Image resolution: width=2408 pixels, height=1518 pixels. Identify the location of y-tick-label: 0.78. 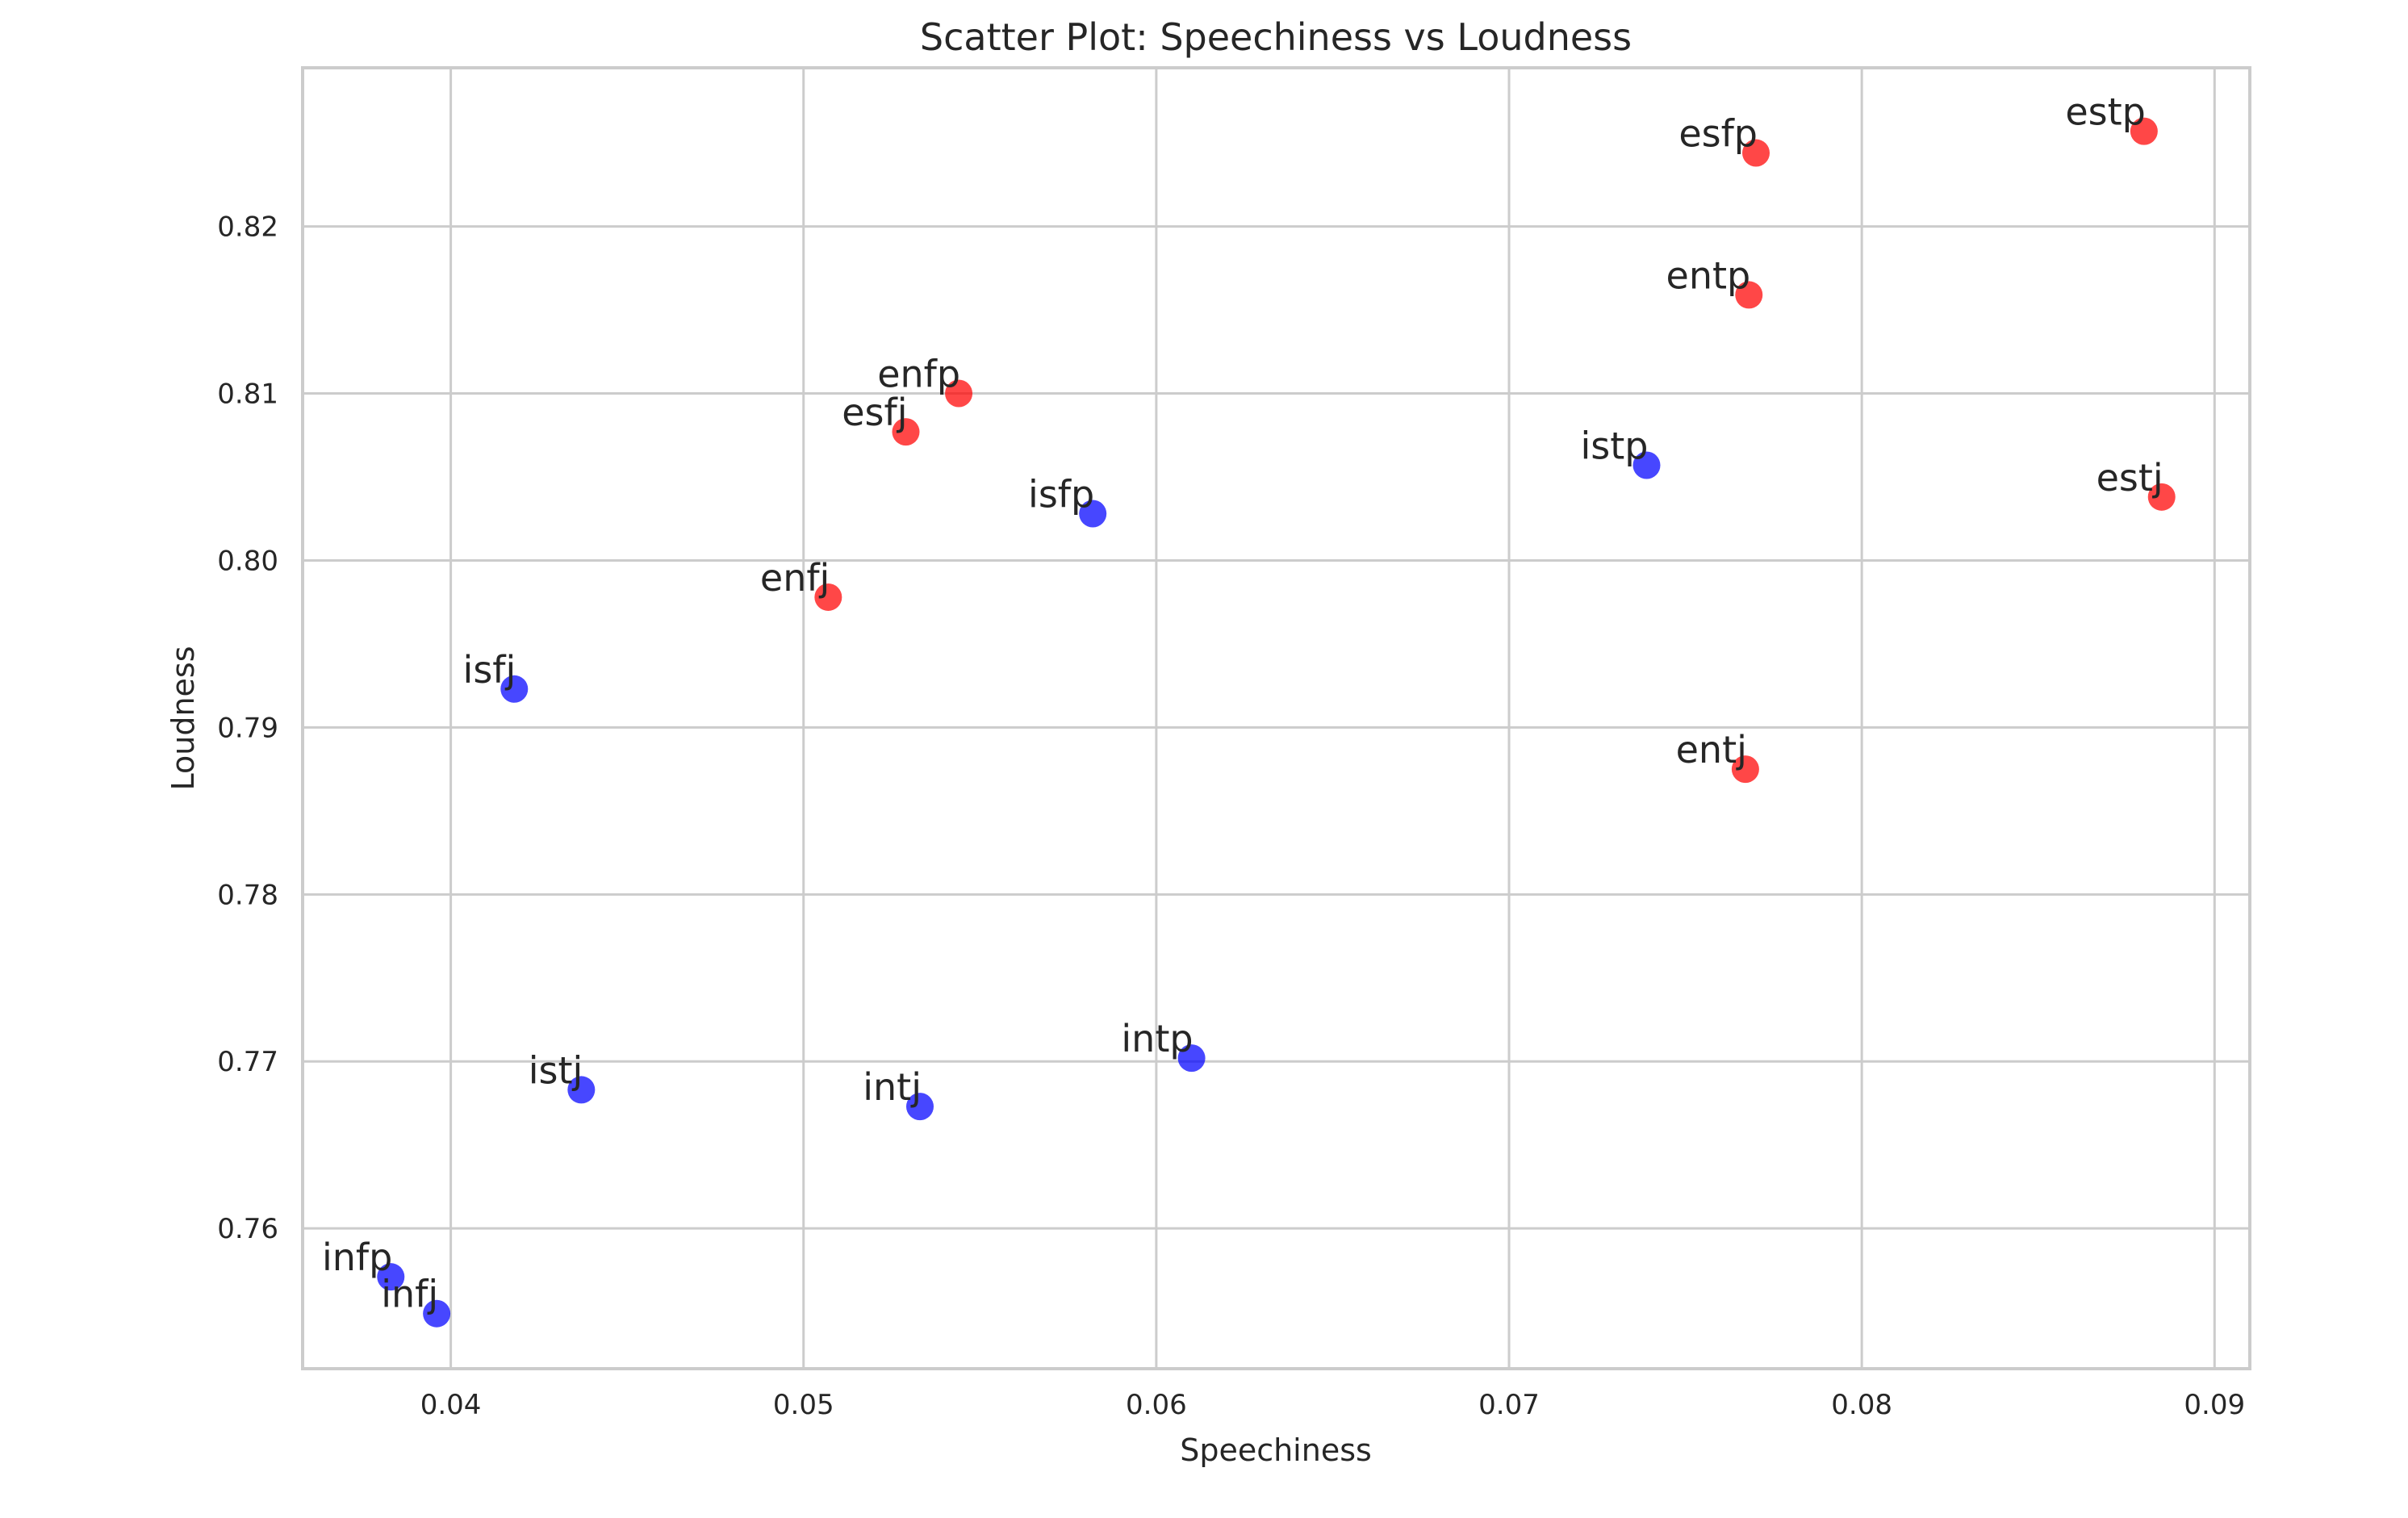
(247, 895).